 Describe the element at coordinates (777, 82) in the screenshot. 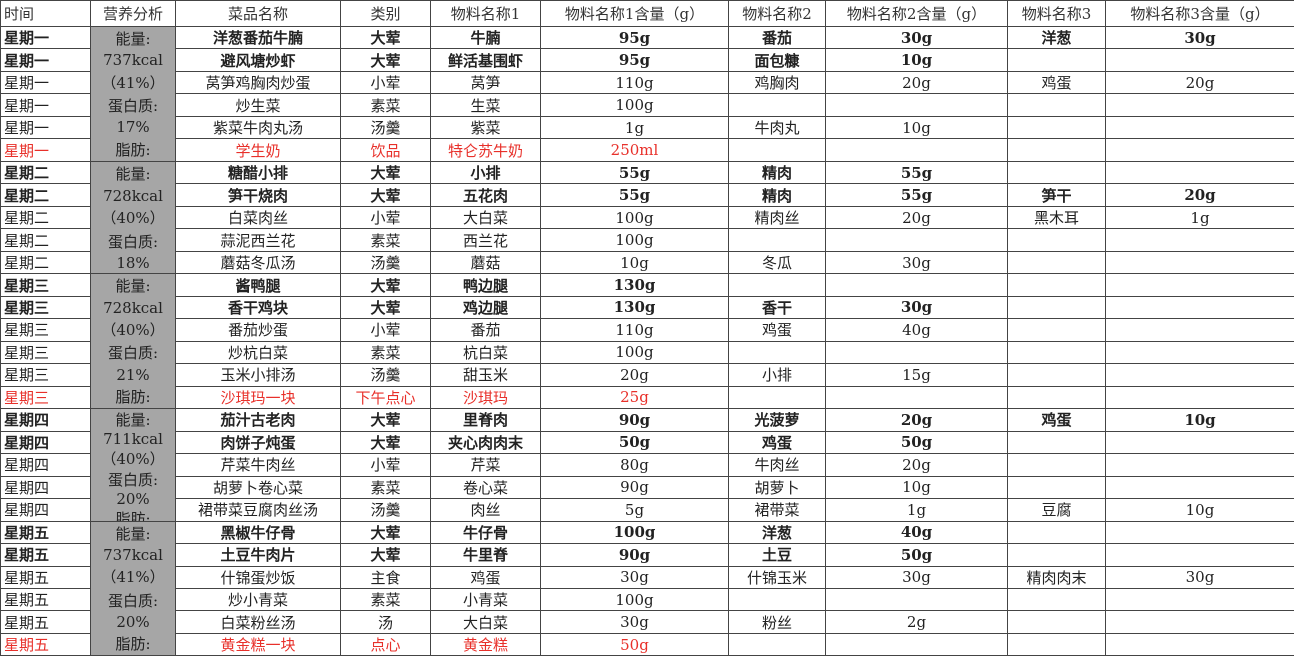

I see `cell: 鸡胸肉` at that location.